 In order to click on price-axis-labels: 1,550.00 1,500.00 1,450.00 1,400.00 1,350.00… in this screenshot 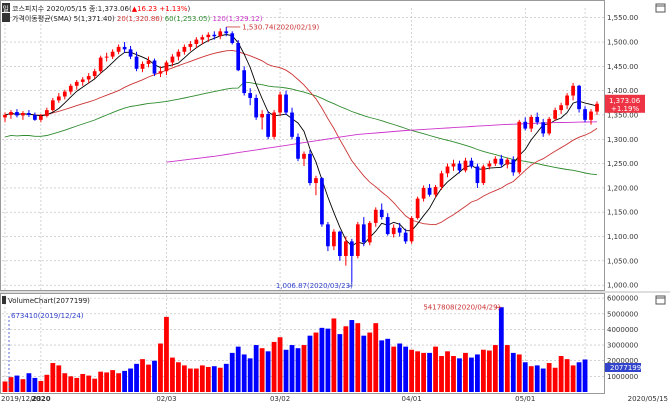, I will do `click(622, 151)`.